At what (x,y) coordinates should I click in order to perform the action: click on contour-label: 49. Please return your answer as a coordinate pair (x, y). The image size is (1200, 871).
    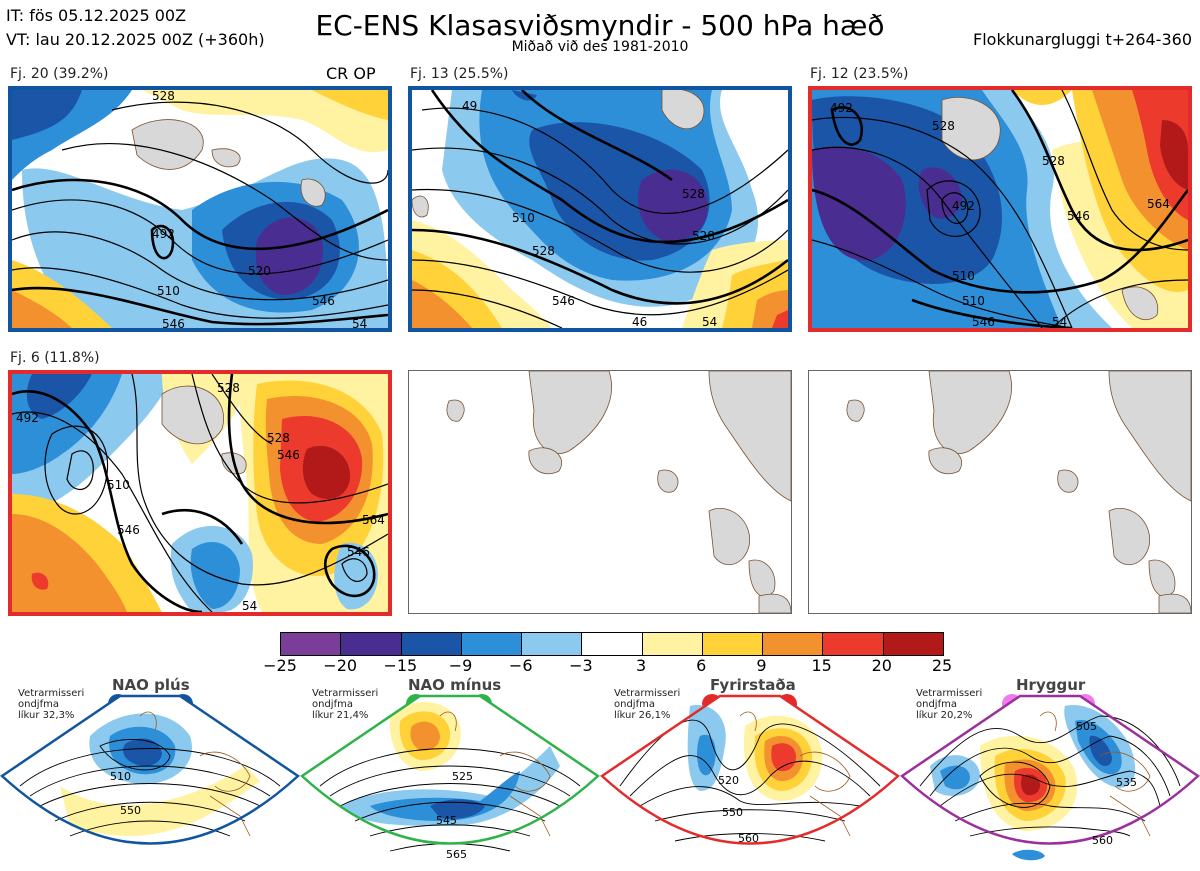
    Looking at the image, I should click on (469, 106).